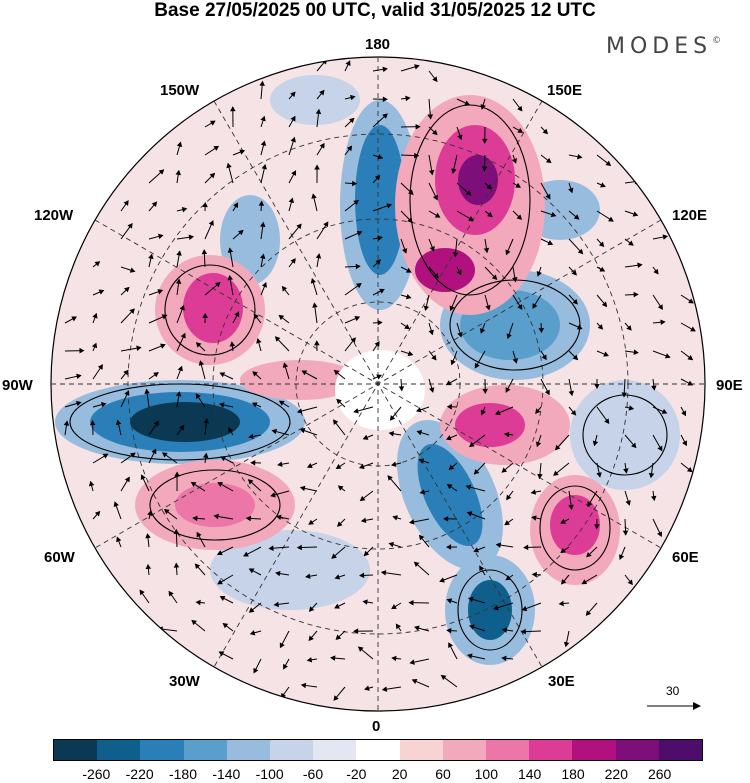 The image size is (750, 783). What do you see at coordinates (685, 557) in the screenshot?
I see `lon-label-60e: 60E` at bounding box center [685, 557].